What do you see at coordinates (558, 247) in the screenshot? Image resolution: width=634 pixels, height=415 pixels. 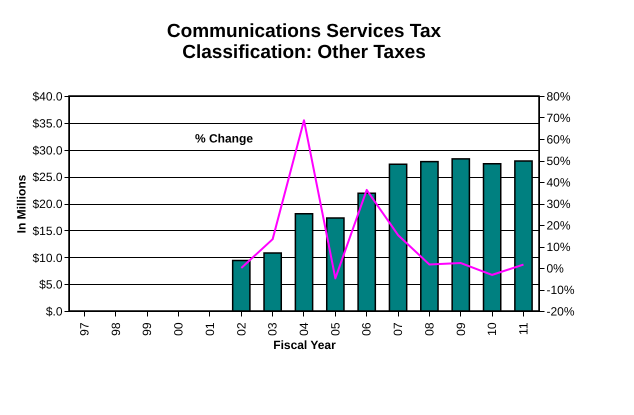 I see `y2-tick-label: 10%` at bounding box center [558, 247].